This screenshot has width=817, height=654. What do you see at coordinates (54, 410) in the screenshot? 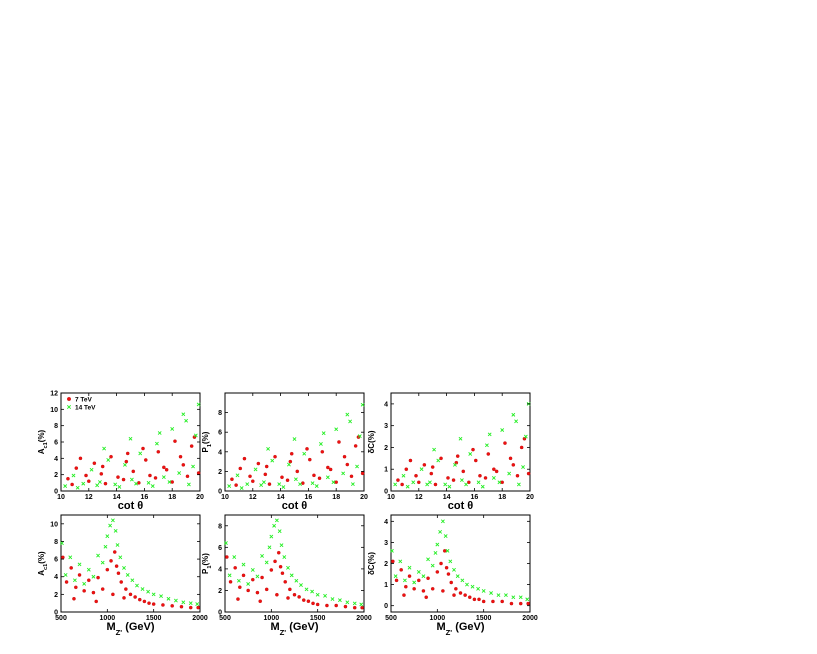
I see `y-tick-label: 10` at bounding box center [54, 410].